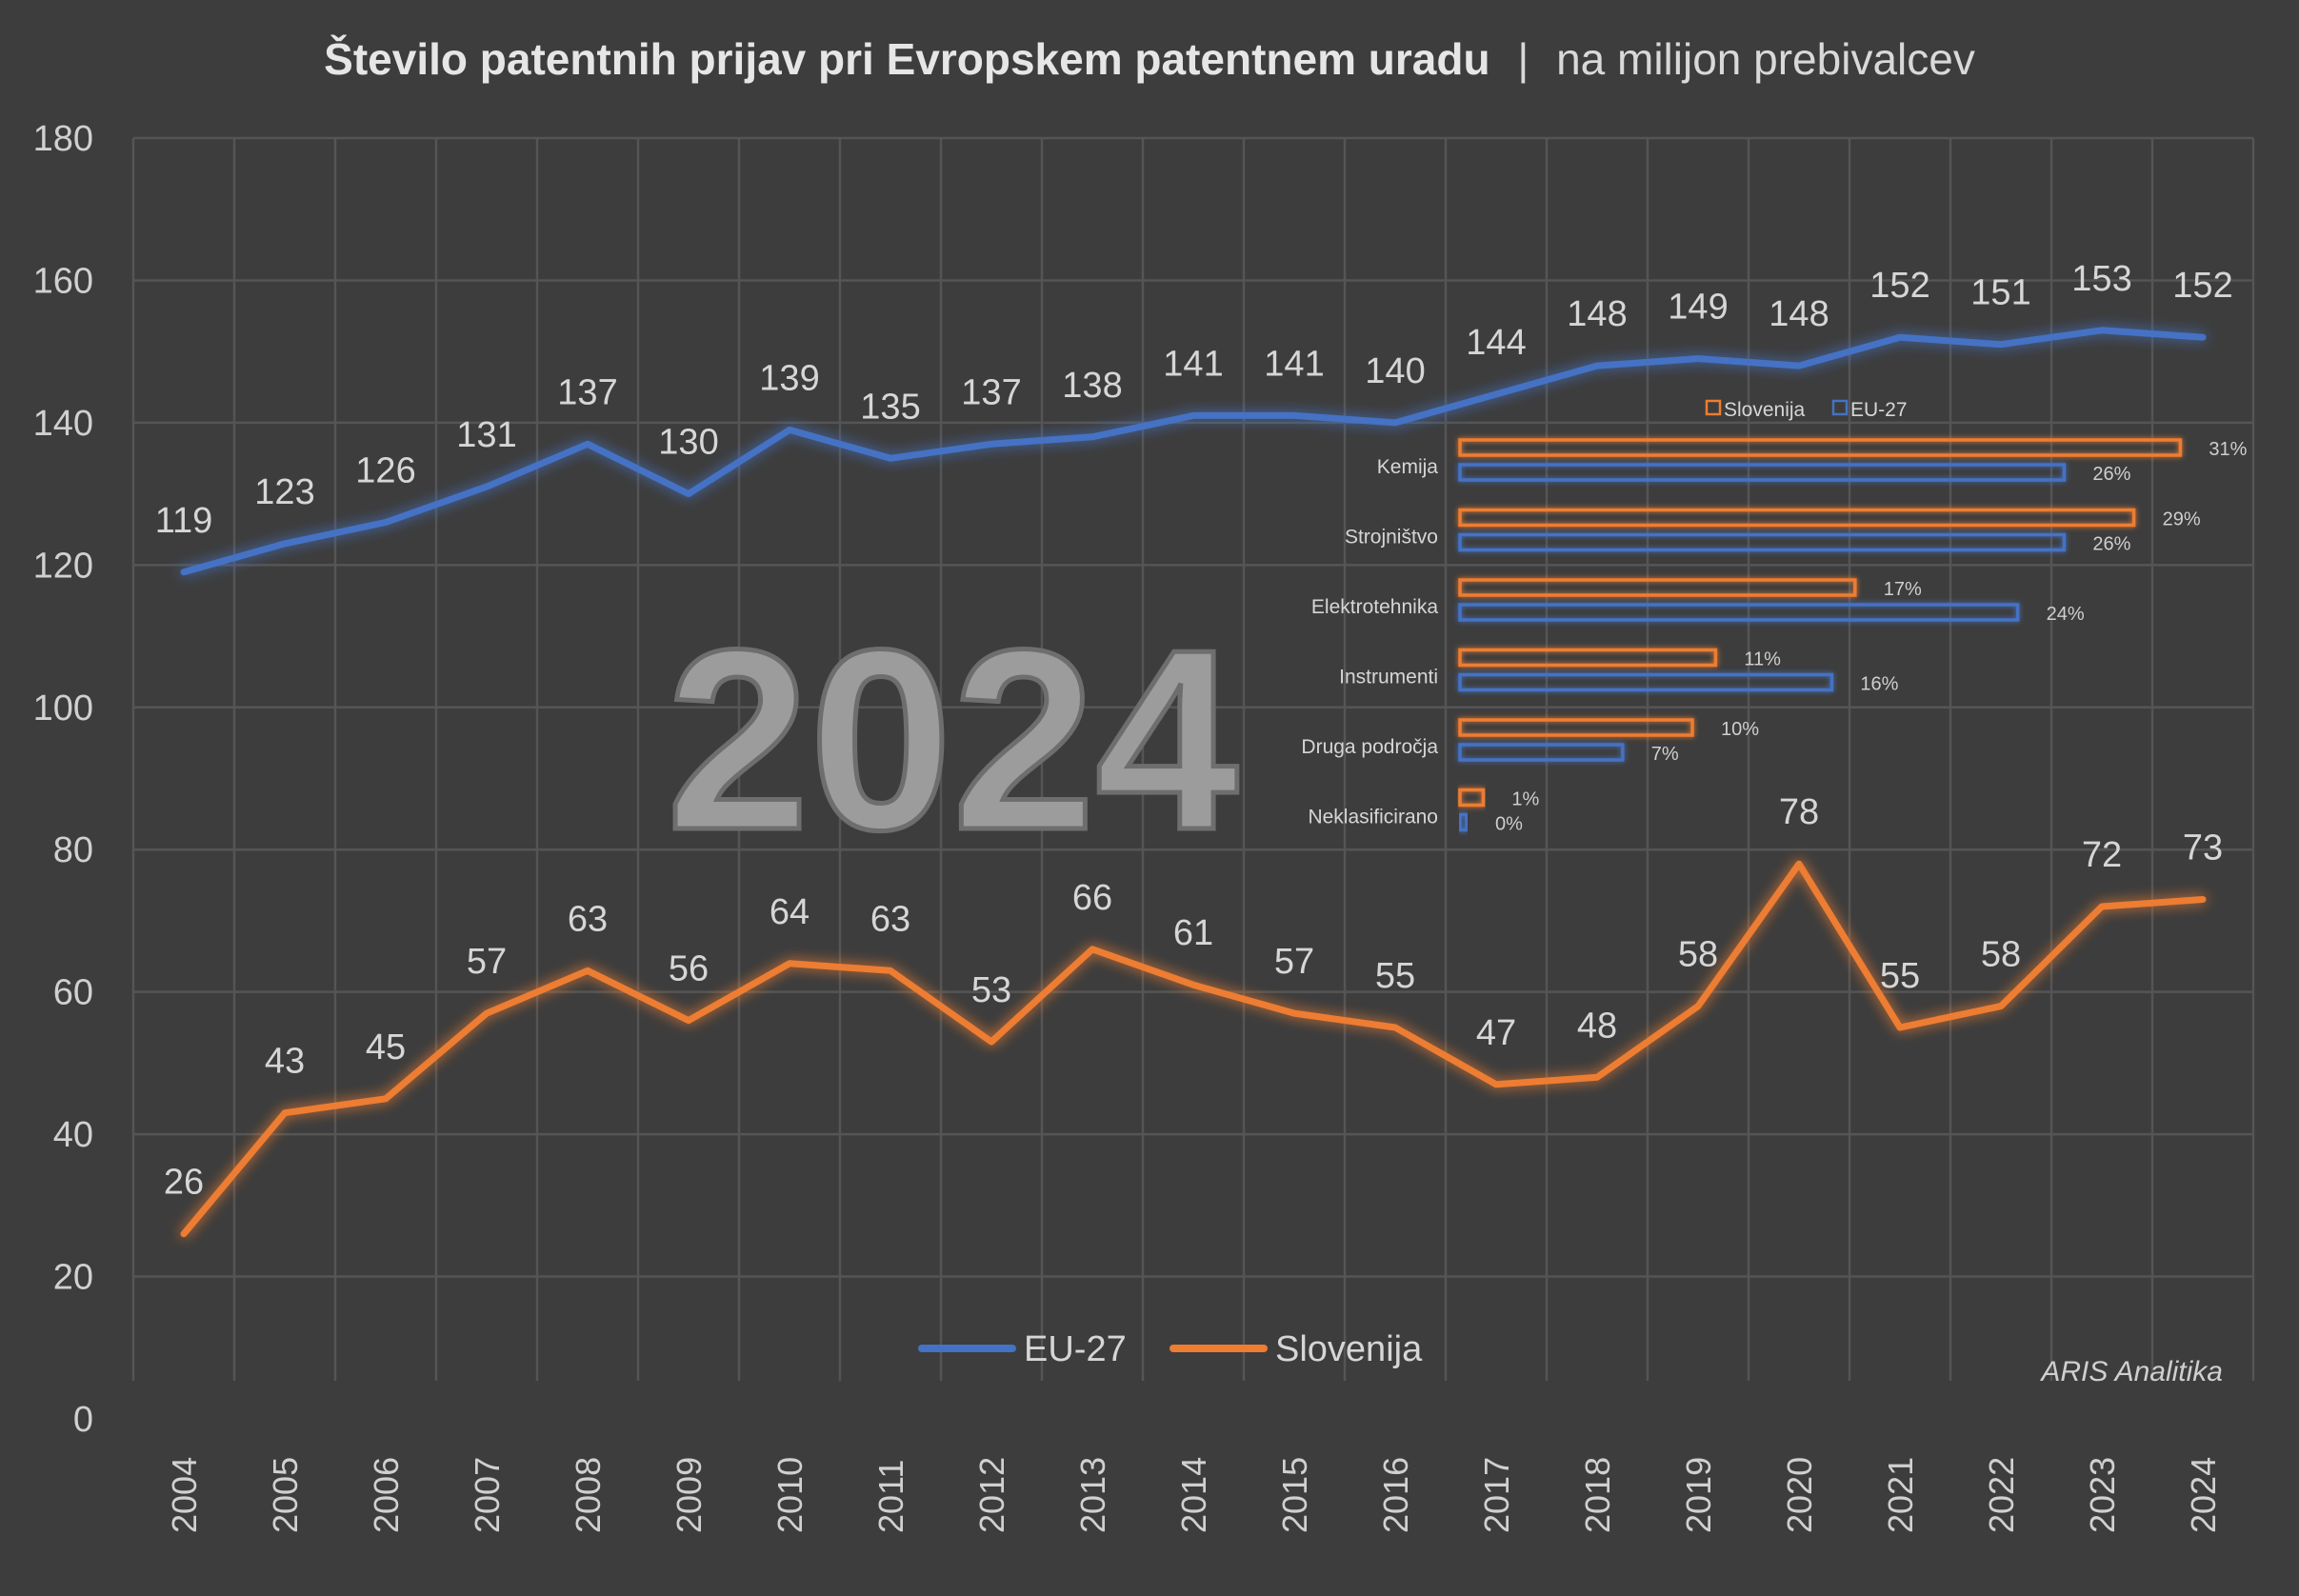 This screenshot has height=1596, width=2299. I want to click on inset-category-label: Kemija, so click(1408, 467).